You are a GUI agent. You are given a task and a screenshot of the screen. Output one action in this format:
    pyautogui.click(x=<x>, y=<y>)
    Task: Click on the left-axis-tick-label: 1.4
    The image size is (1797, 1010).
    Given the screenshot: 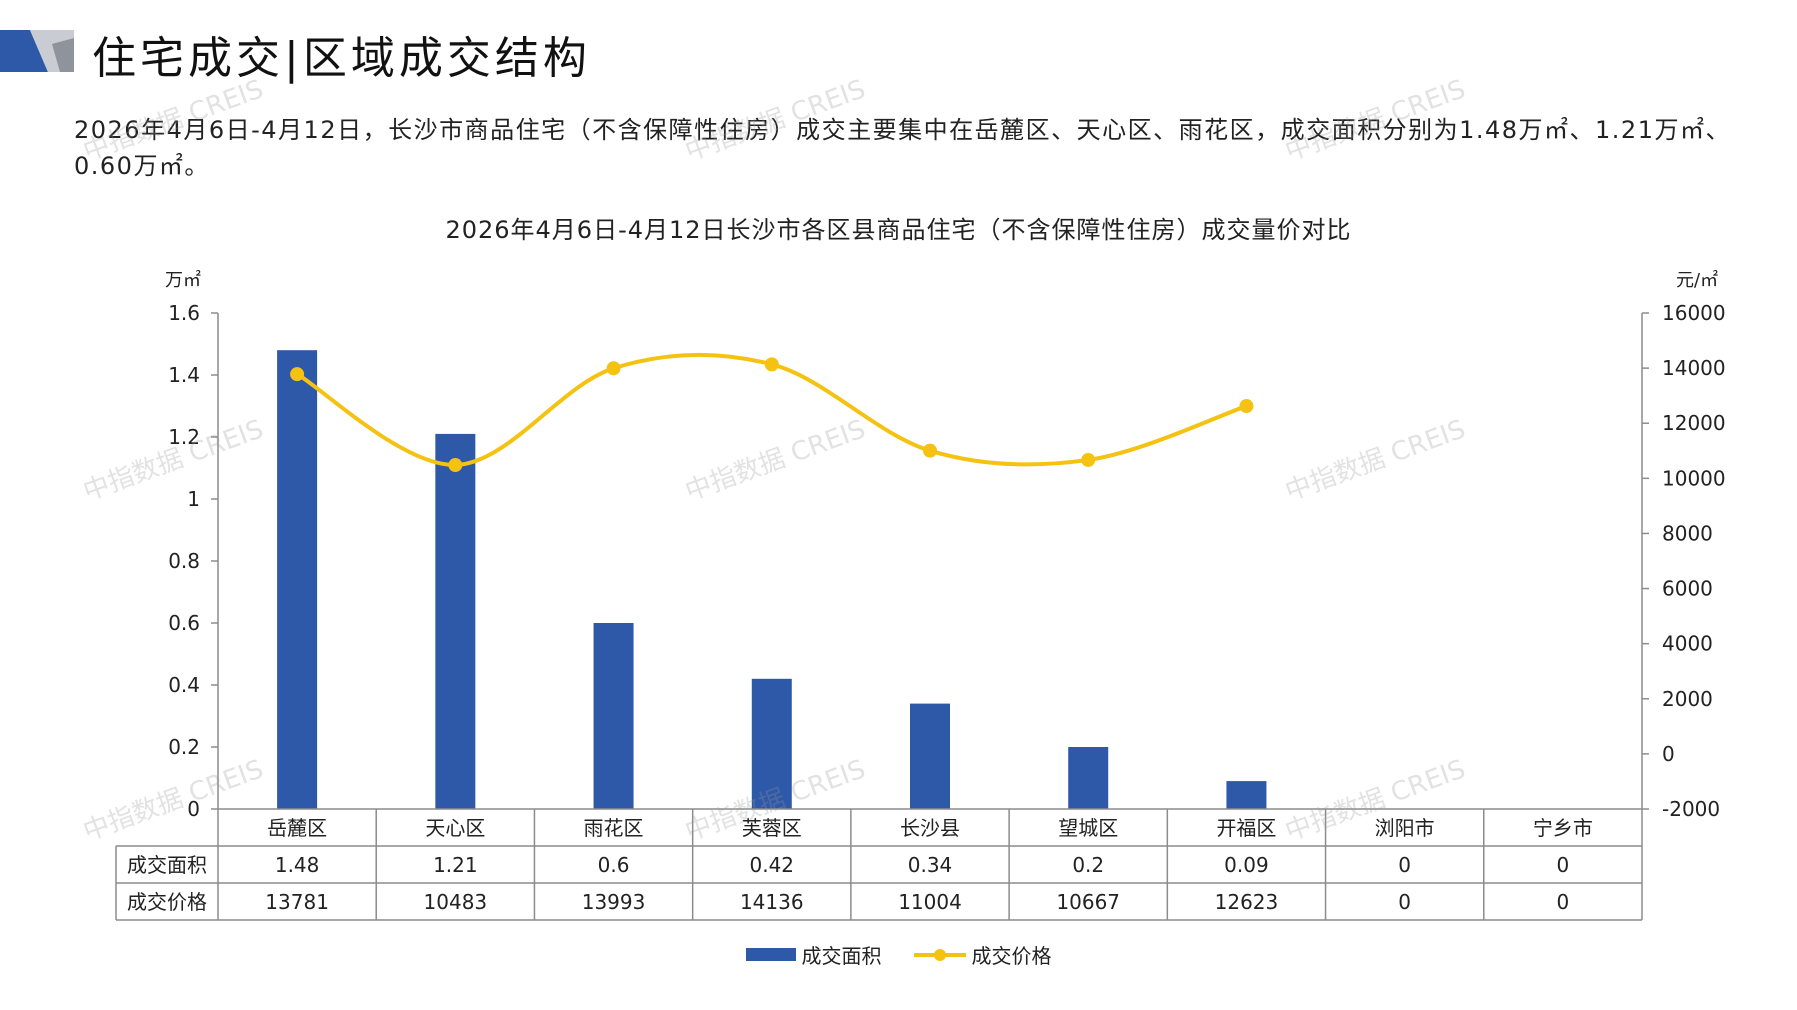 What is the action you would take?
    pyautogui.click(x=184, y=375)
    